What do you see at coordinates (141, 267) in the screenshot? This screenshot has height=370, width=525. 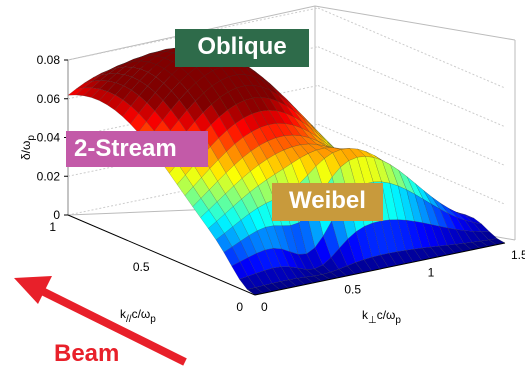 I see `k-par-tick-label: 0.5` at bounding box center [141, 267].